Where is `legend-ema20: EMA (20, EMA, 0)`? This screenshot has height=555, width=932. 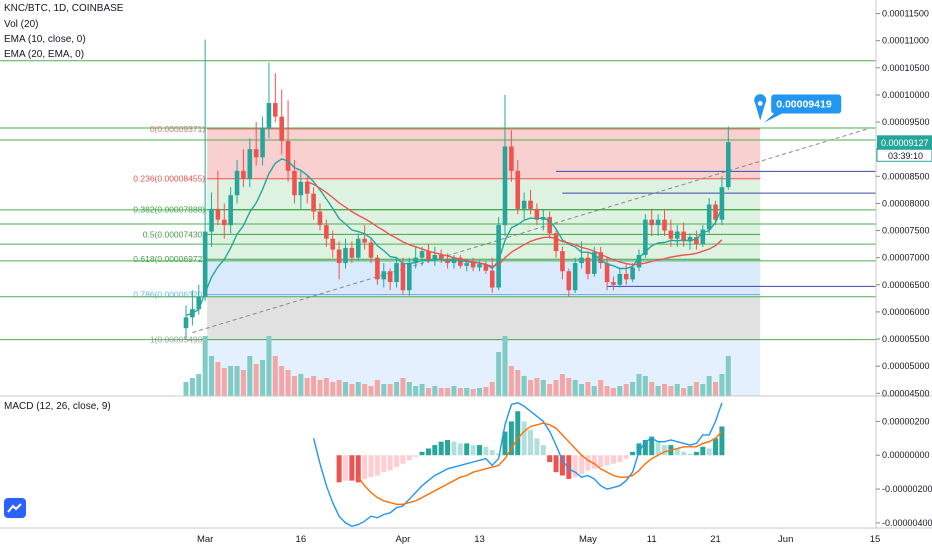 legend-ema20: EMA (20, EMA, 0) is located at coordinates (44, 54).